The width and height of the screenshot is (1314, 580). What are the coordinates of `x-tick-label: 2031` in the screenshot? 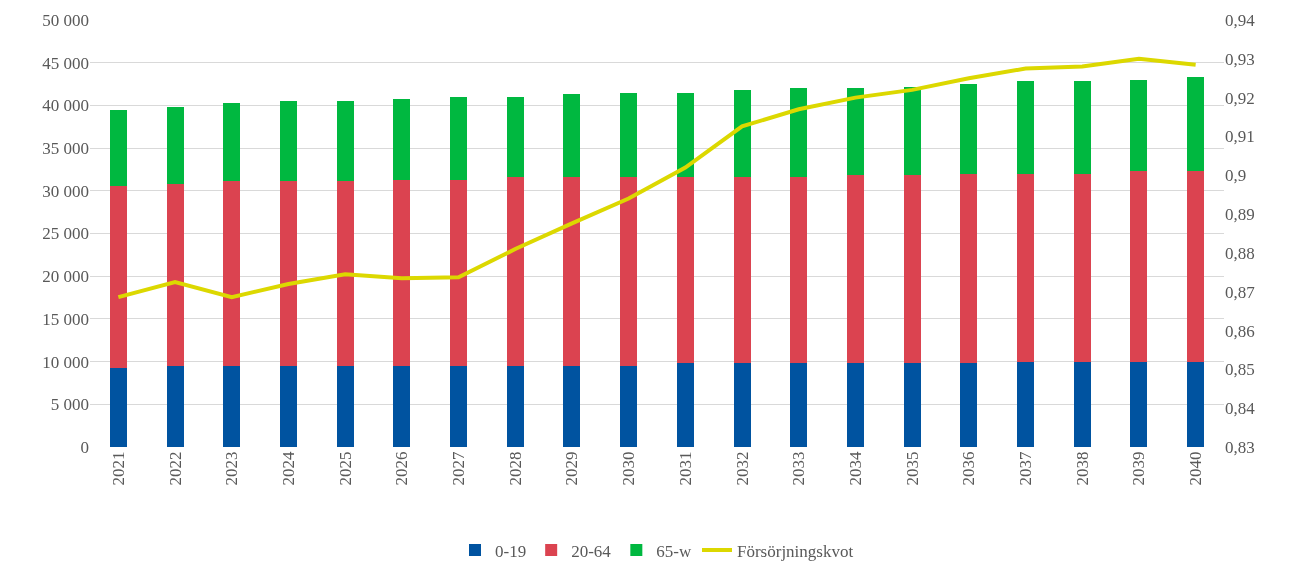 It's located at (685, 468).